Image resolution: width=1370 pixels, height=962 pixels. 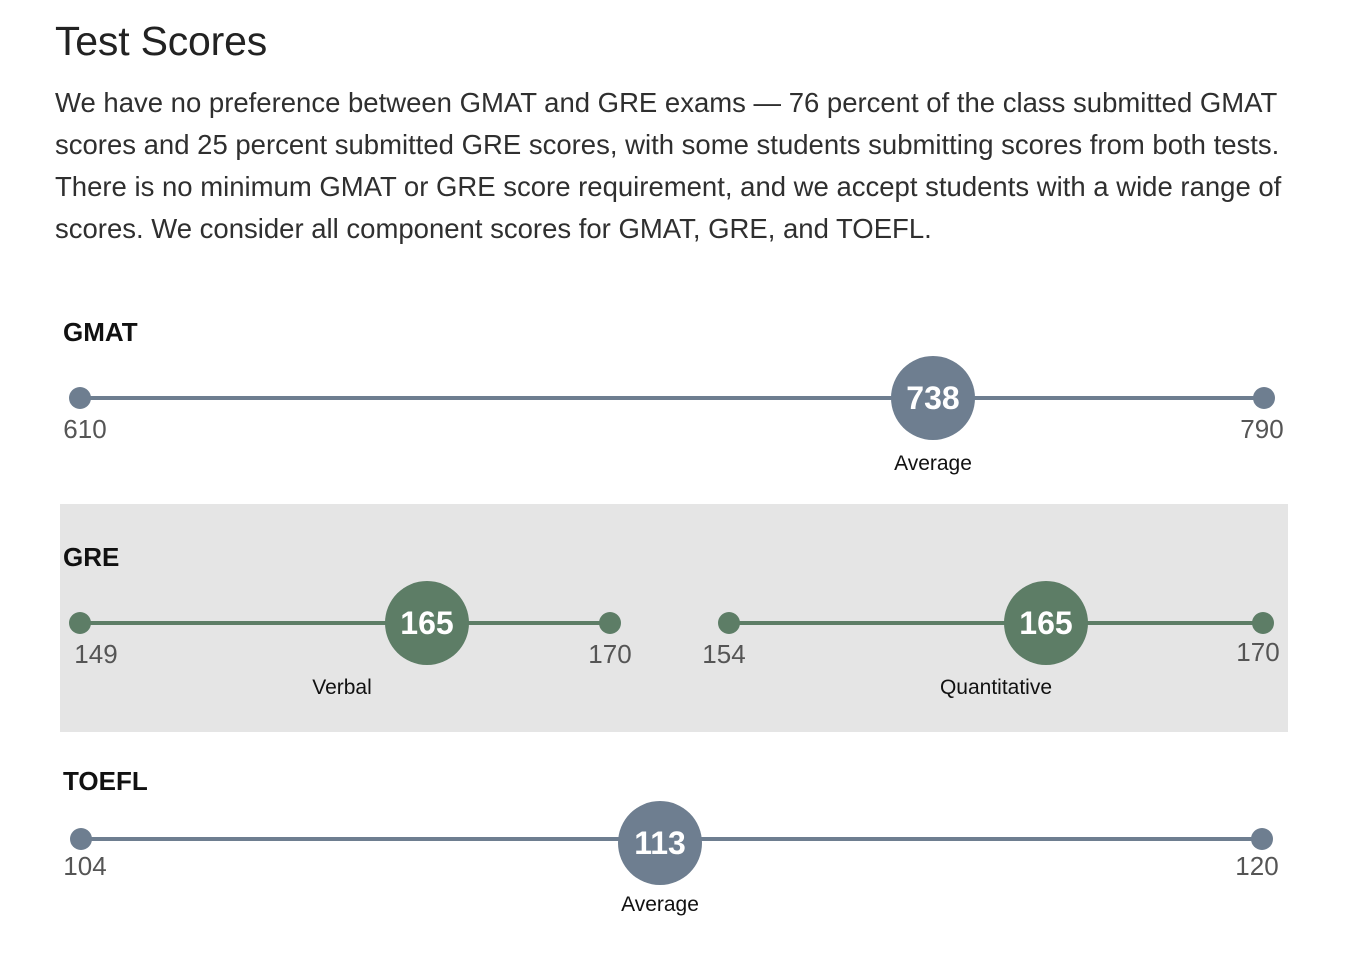 I want to click on gre-quantitative-track, so click(x=996, y=623).